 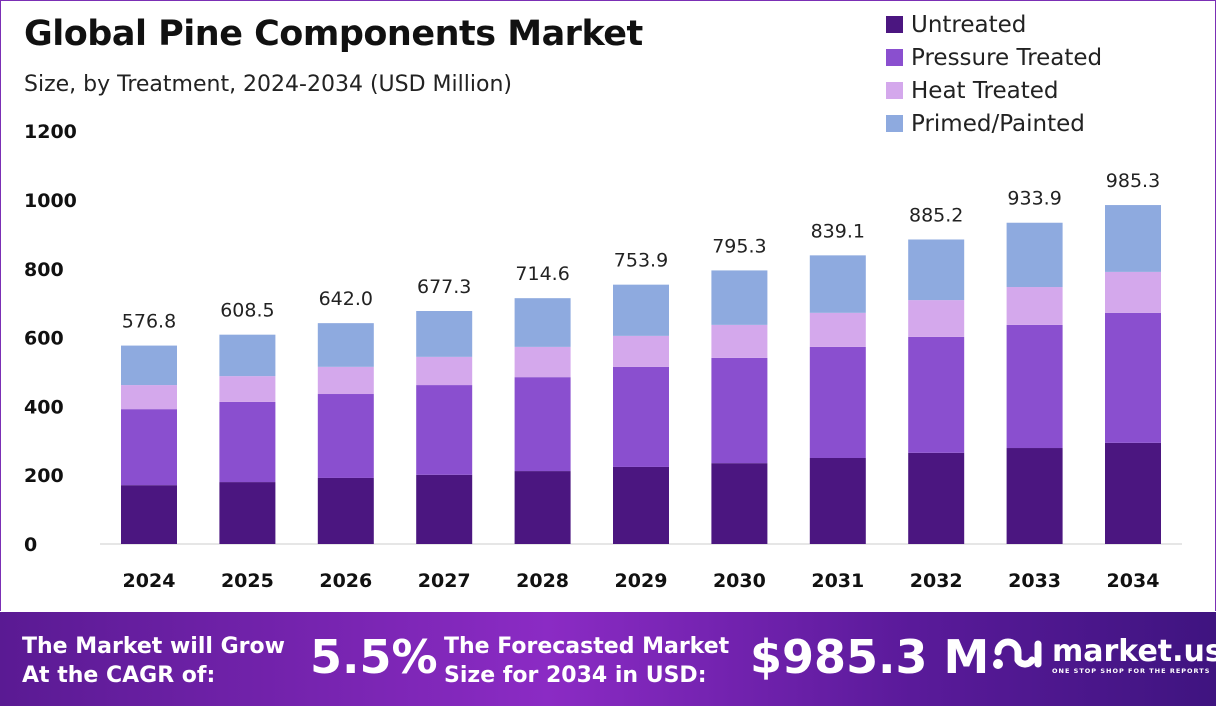 I want to click on y-tick-label: 400, so click(x=44, y=407).